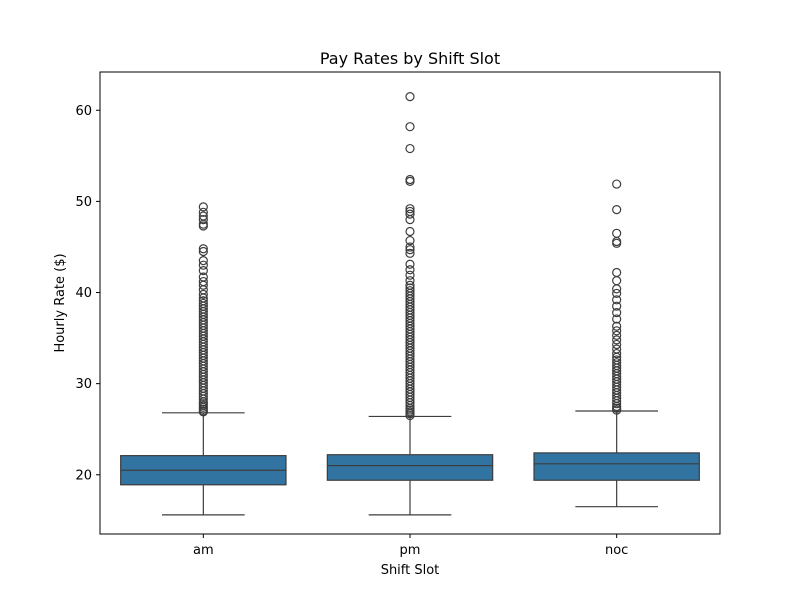  I want to click on y-tick-label: 40, so click(83, 293).